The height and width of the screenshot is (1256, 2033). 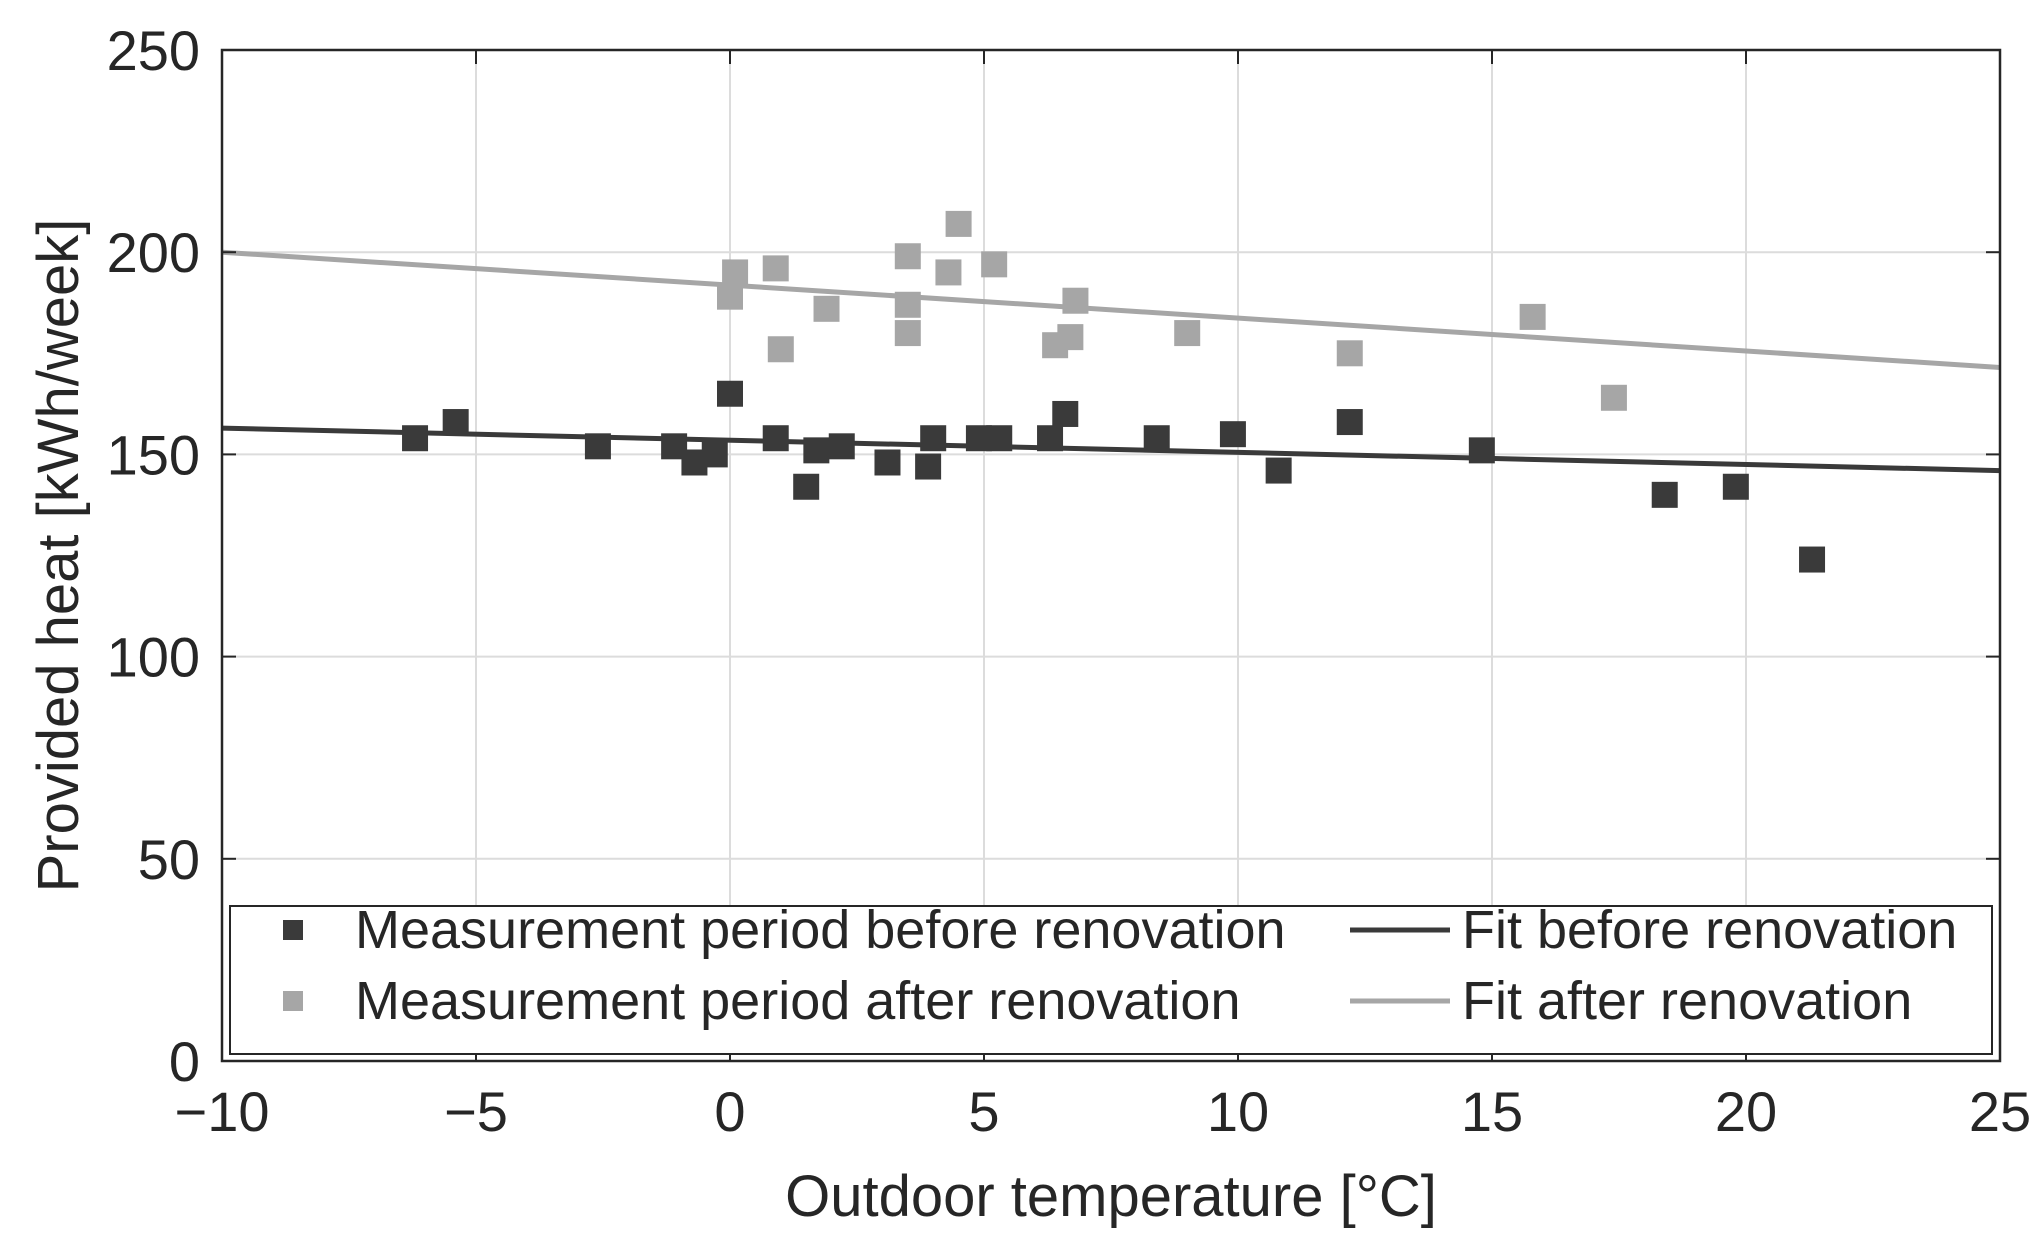 I want to click on y-tick-label: 150, so click(x=153, y=454).